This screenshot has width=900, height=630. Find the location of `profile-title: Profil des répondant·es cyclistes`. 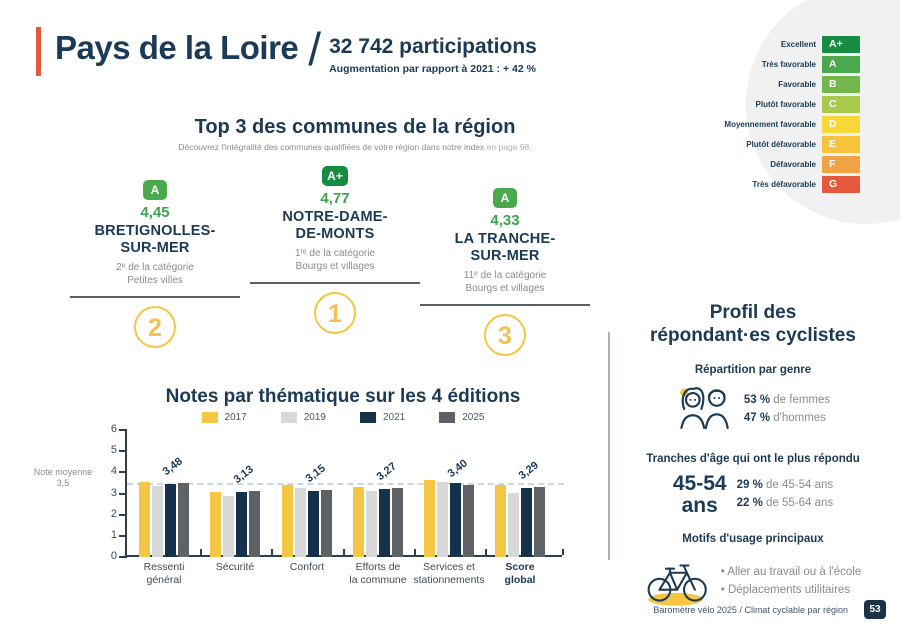

profile-title: Profil des répondant·es cyclistes is located at coordinates (753, 324).